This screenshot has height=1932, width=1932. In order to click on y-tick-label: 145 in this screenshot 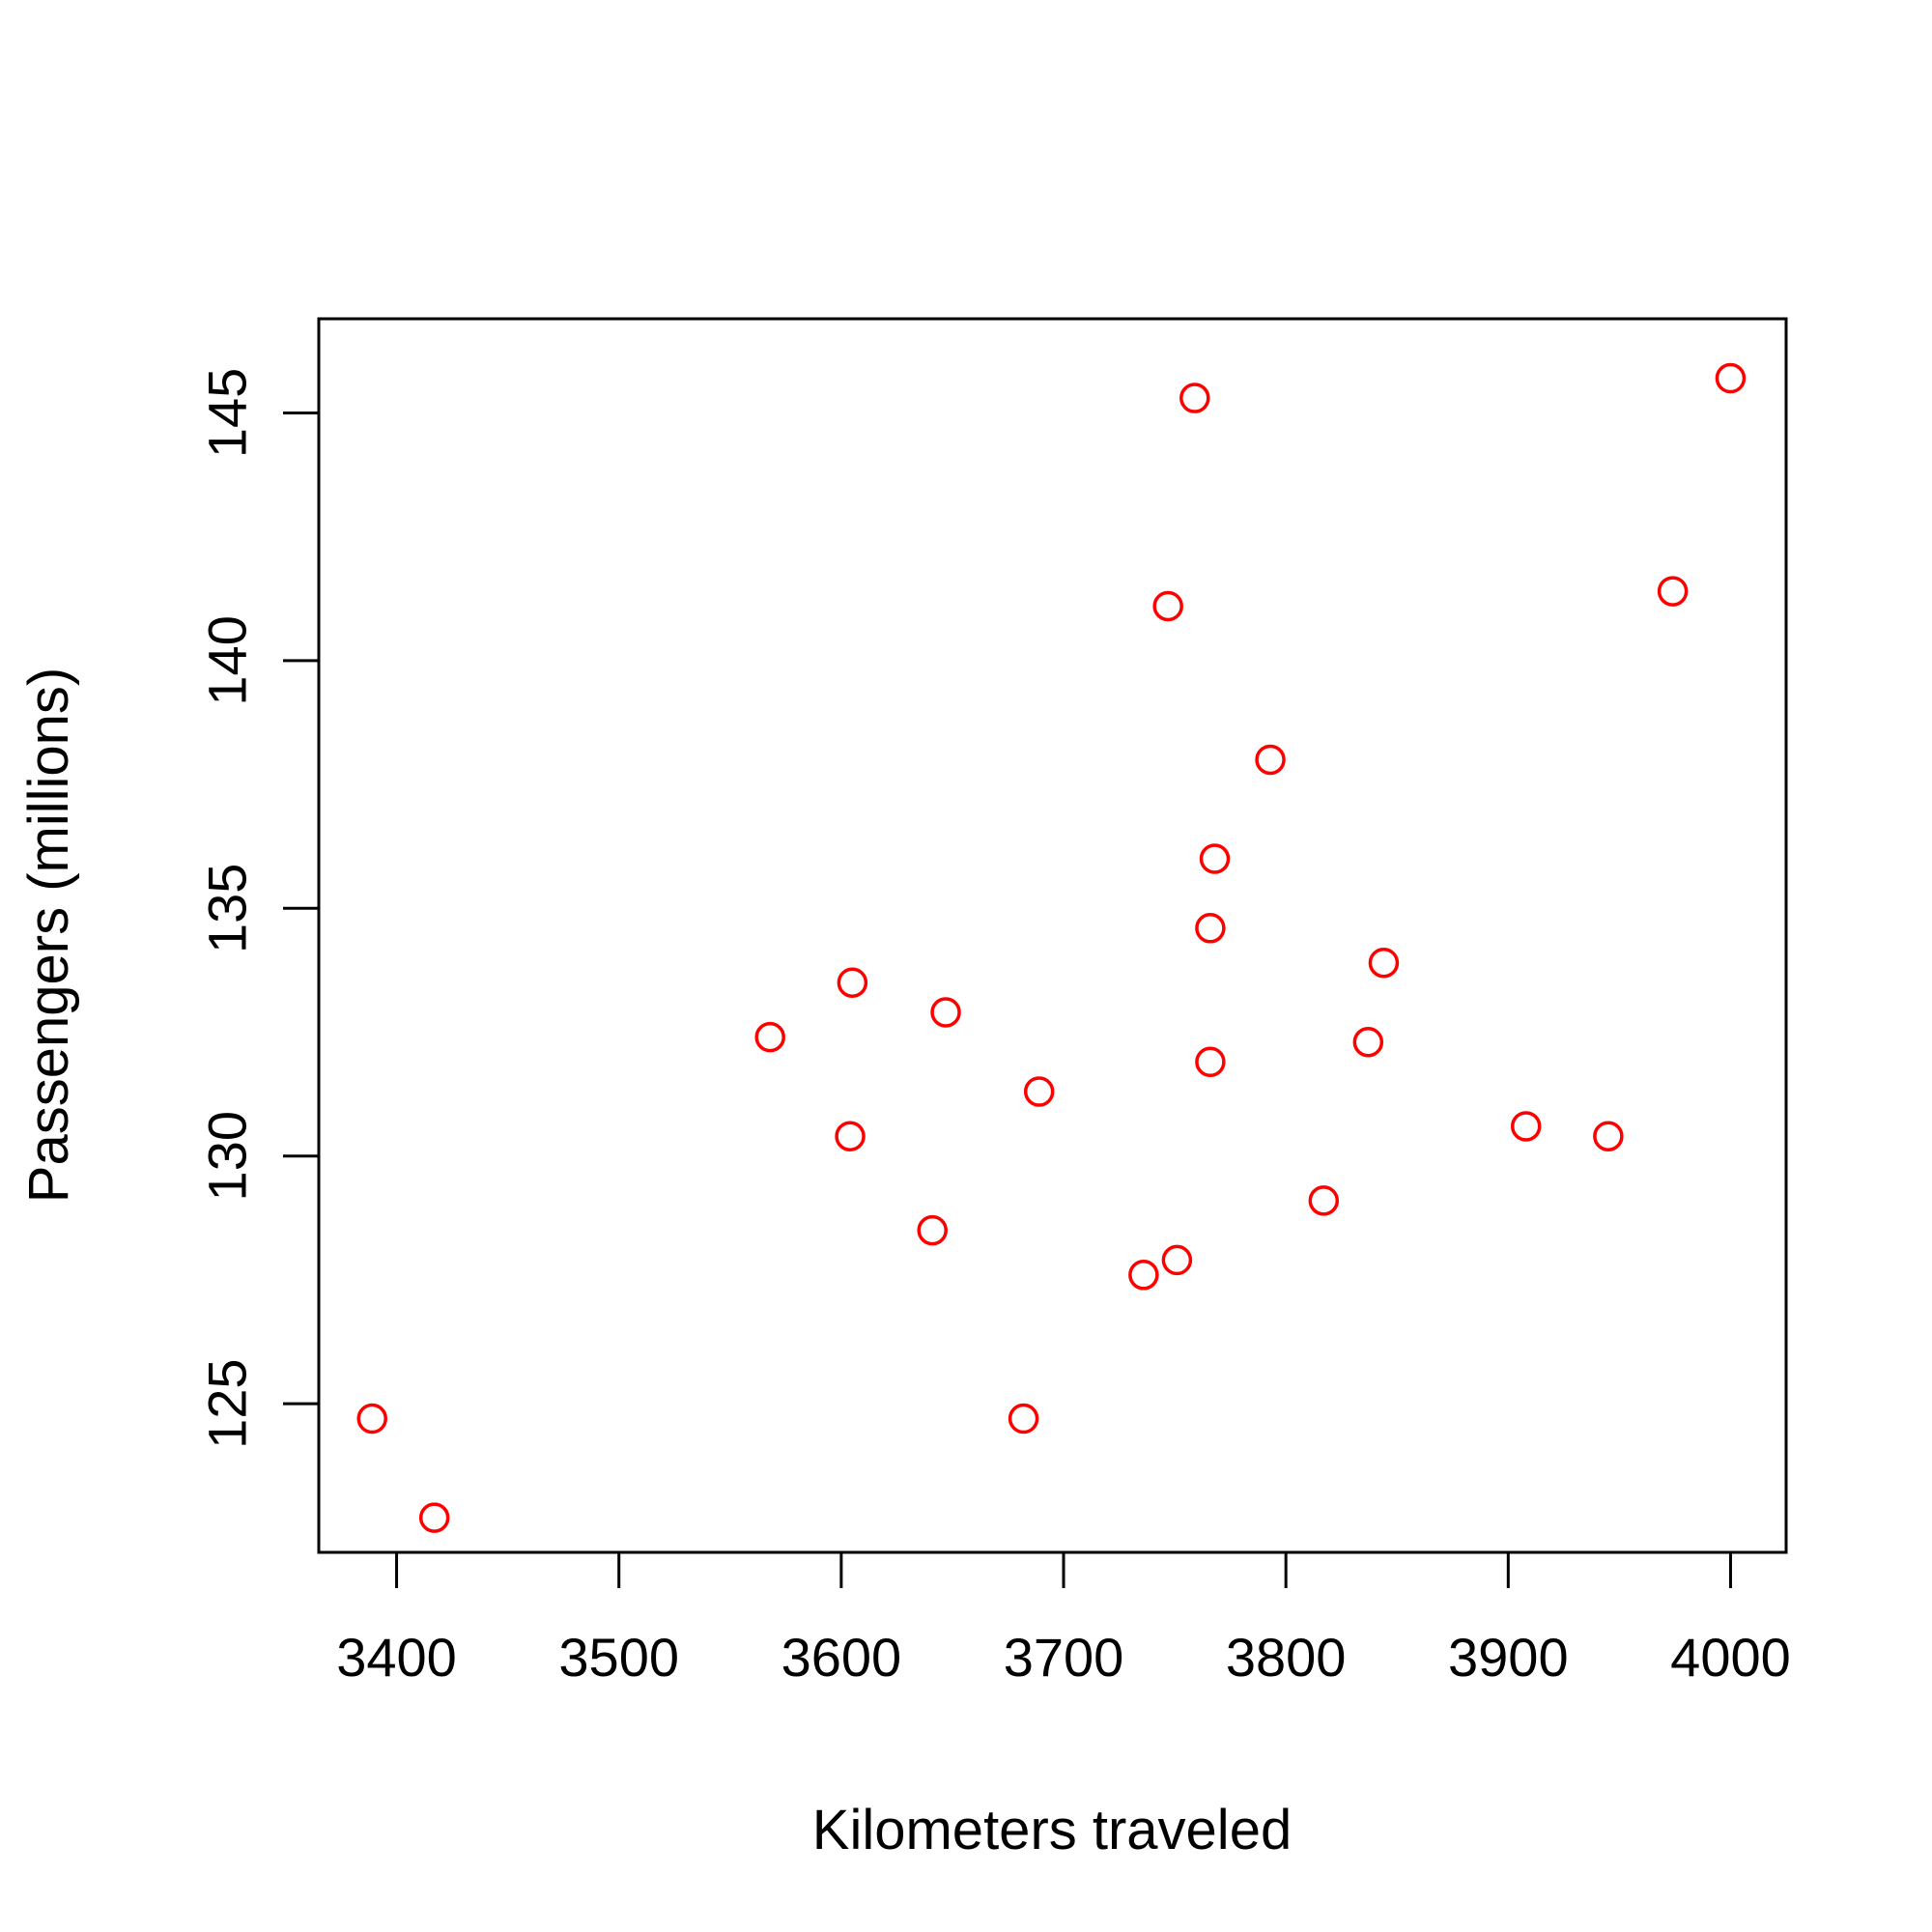, I will do `click(227, 413)`.